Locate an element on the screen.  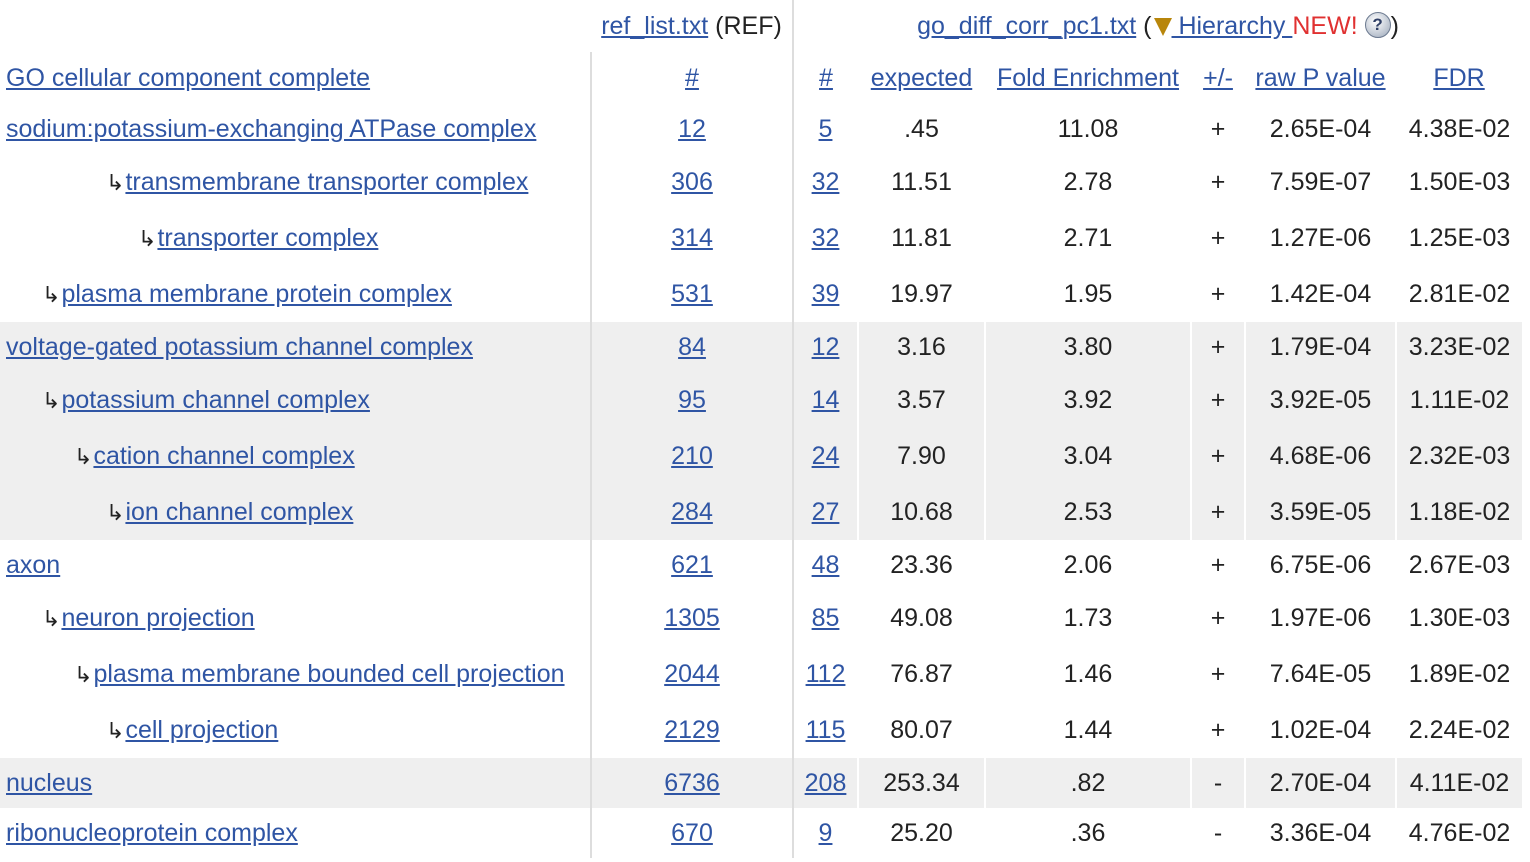
ref-count-cell: 306 is located at coordinates (692, 182).